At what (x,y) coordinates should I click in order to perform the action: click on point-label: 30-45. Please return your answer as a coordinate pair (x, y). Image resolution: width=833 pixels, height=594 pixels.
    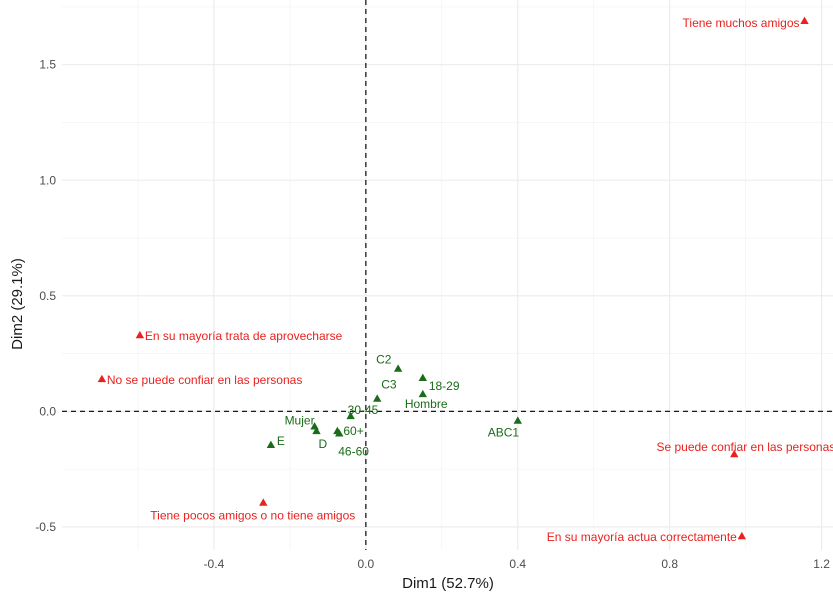
    Looking at the image, I should click on (363, 410).